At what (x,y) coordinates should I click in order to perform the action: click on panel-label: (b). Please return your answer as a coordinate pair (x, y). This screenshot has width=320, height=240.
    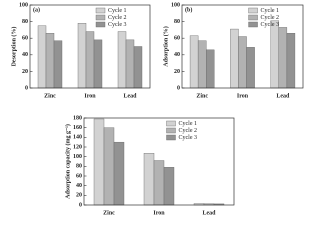
    Looking at the image, I should click on (188, 9).